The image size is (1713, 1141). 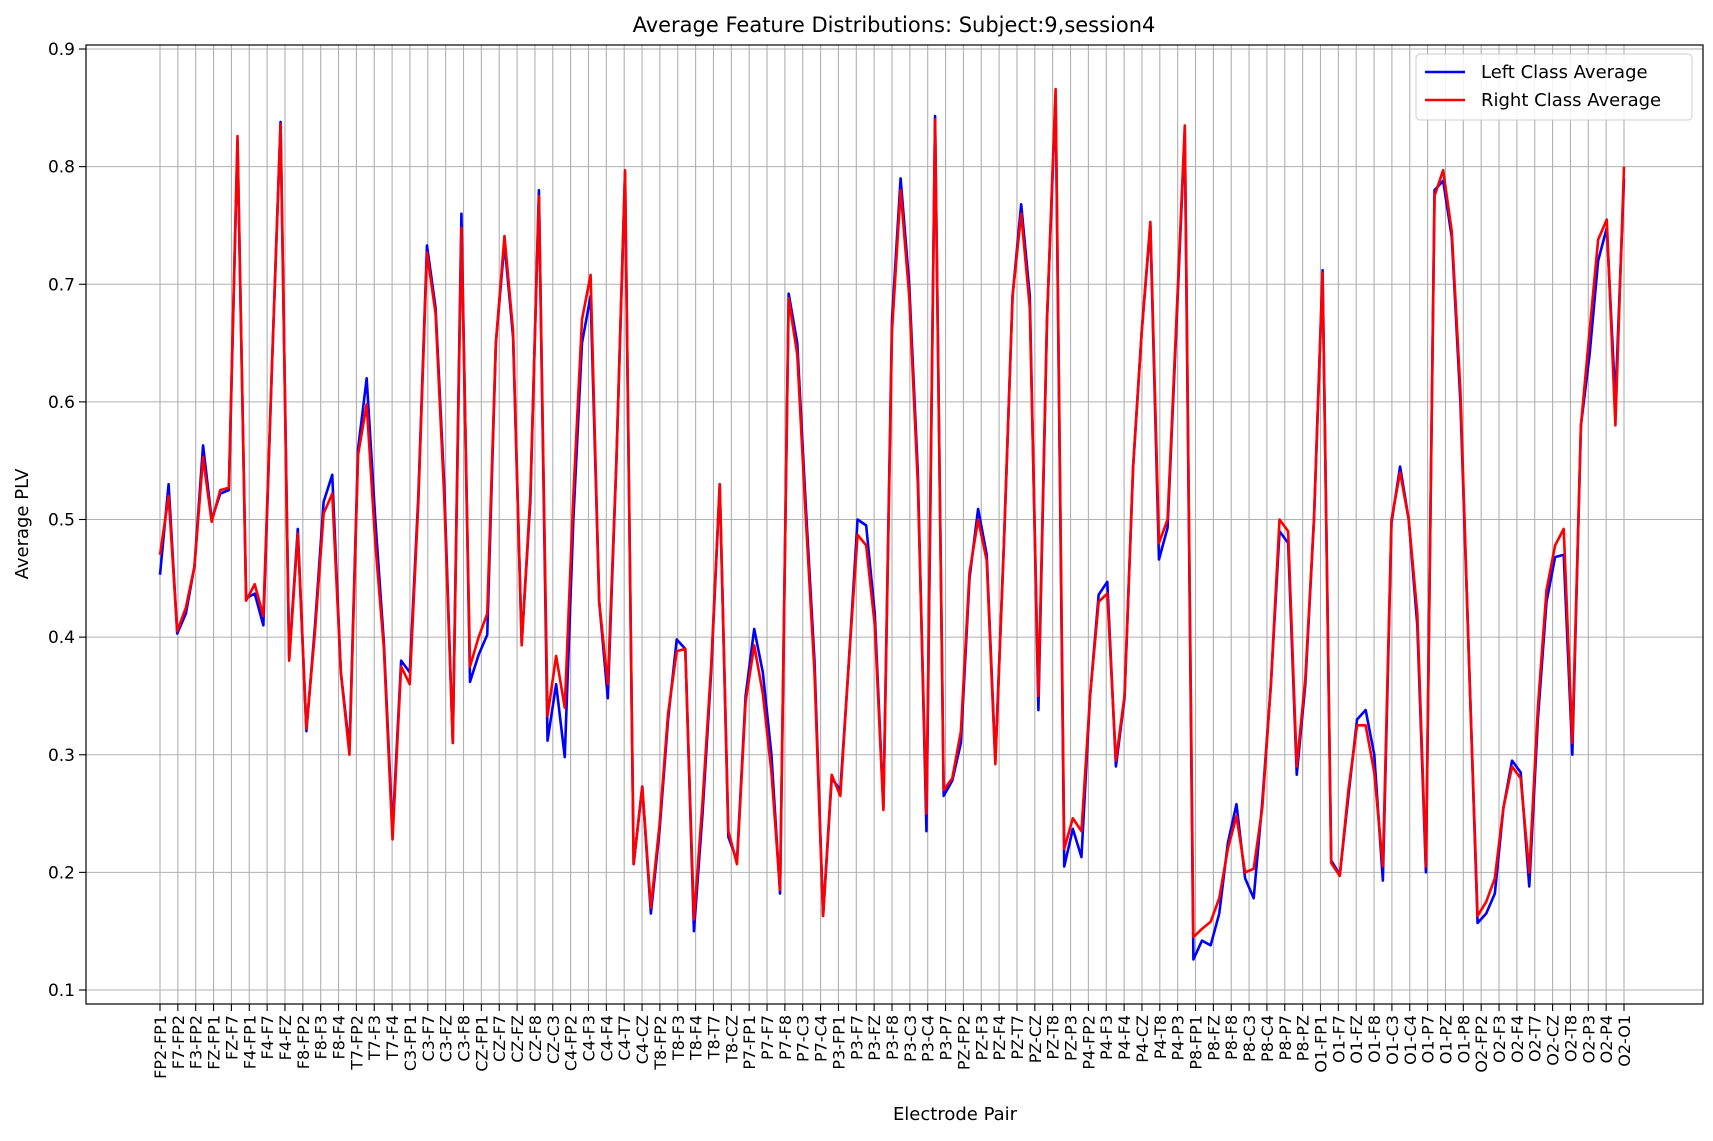 I want to click on x-tick-label: O2-F3, so click(x=1499, y=1039).